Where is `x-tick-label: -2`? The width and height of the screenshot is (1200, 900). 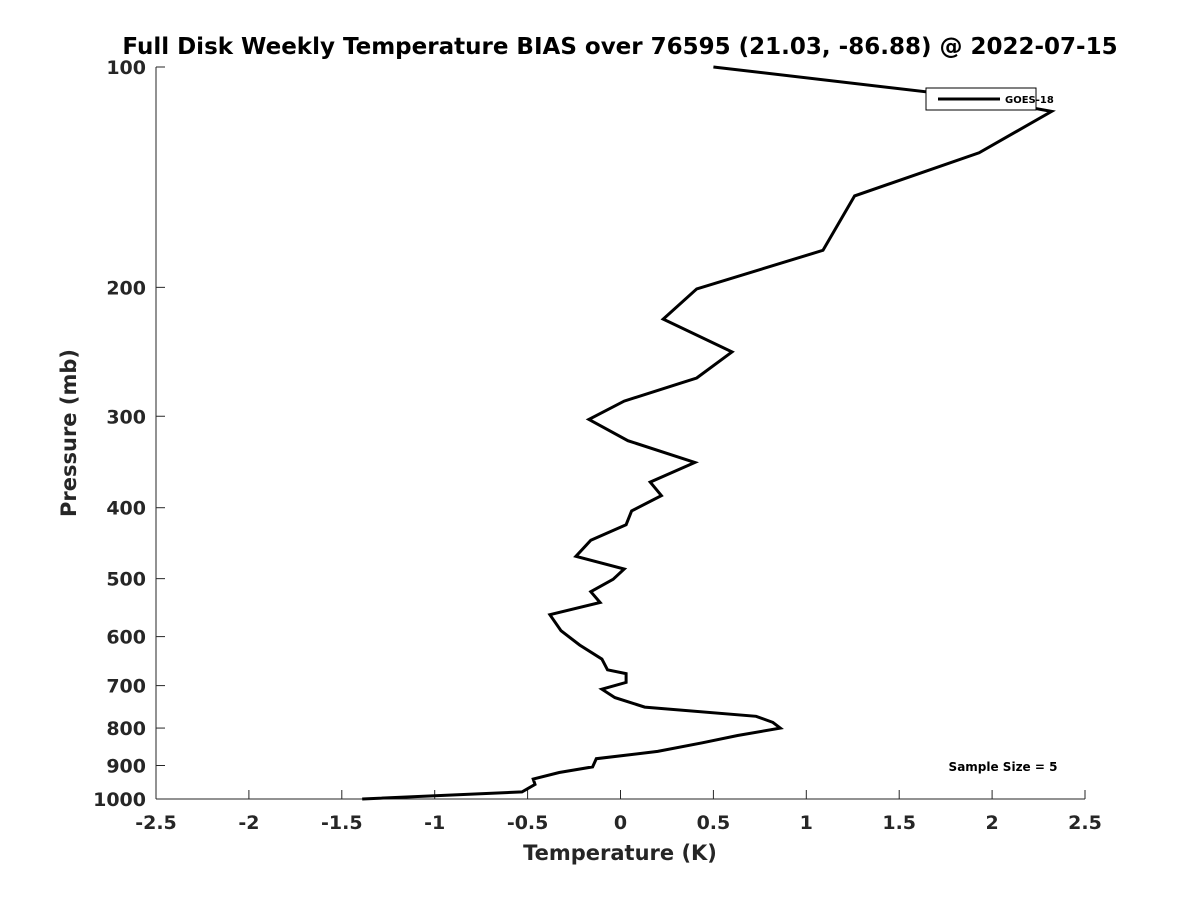 x-tick-label: -2 is located at coordinates (248, 823).